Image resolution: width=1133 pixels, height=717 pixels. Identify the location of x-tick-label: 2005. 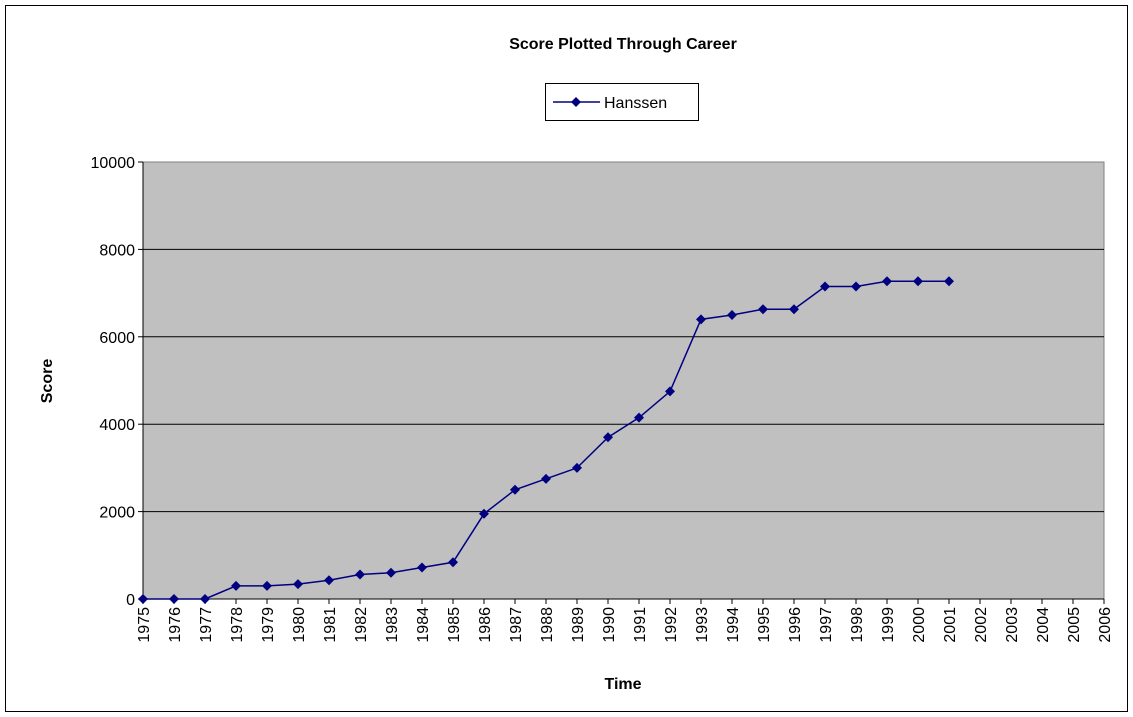
(1074, 625).